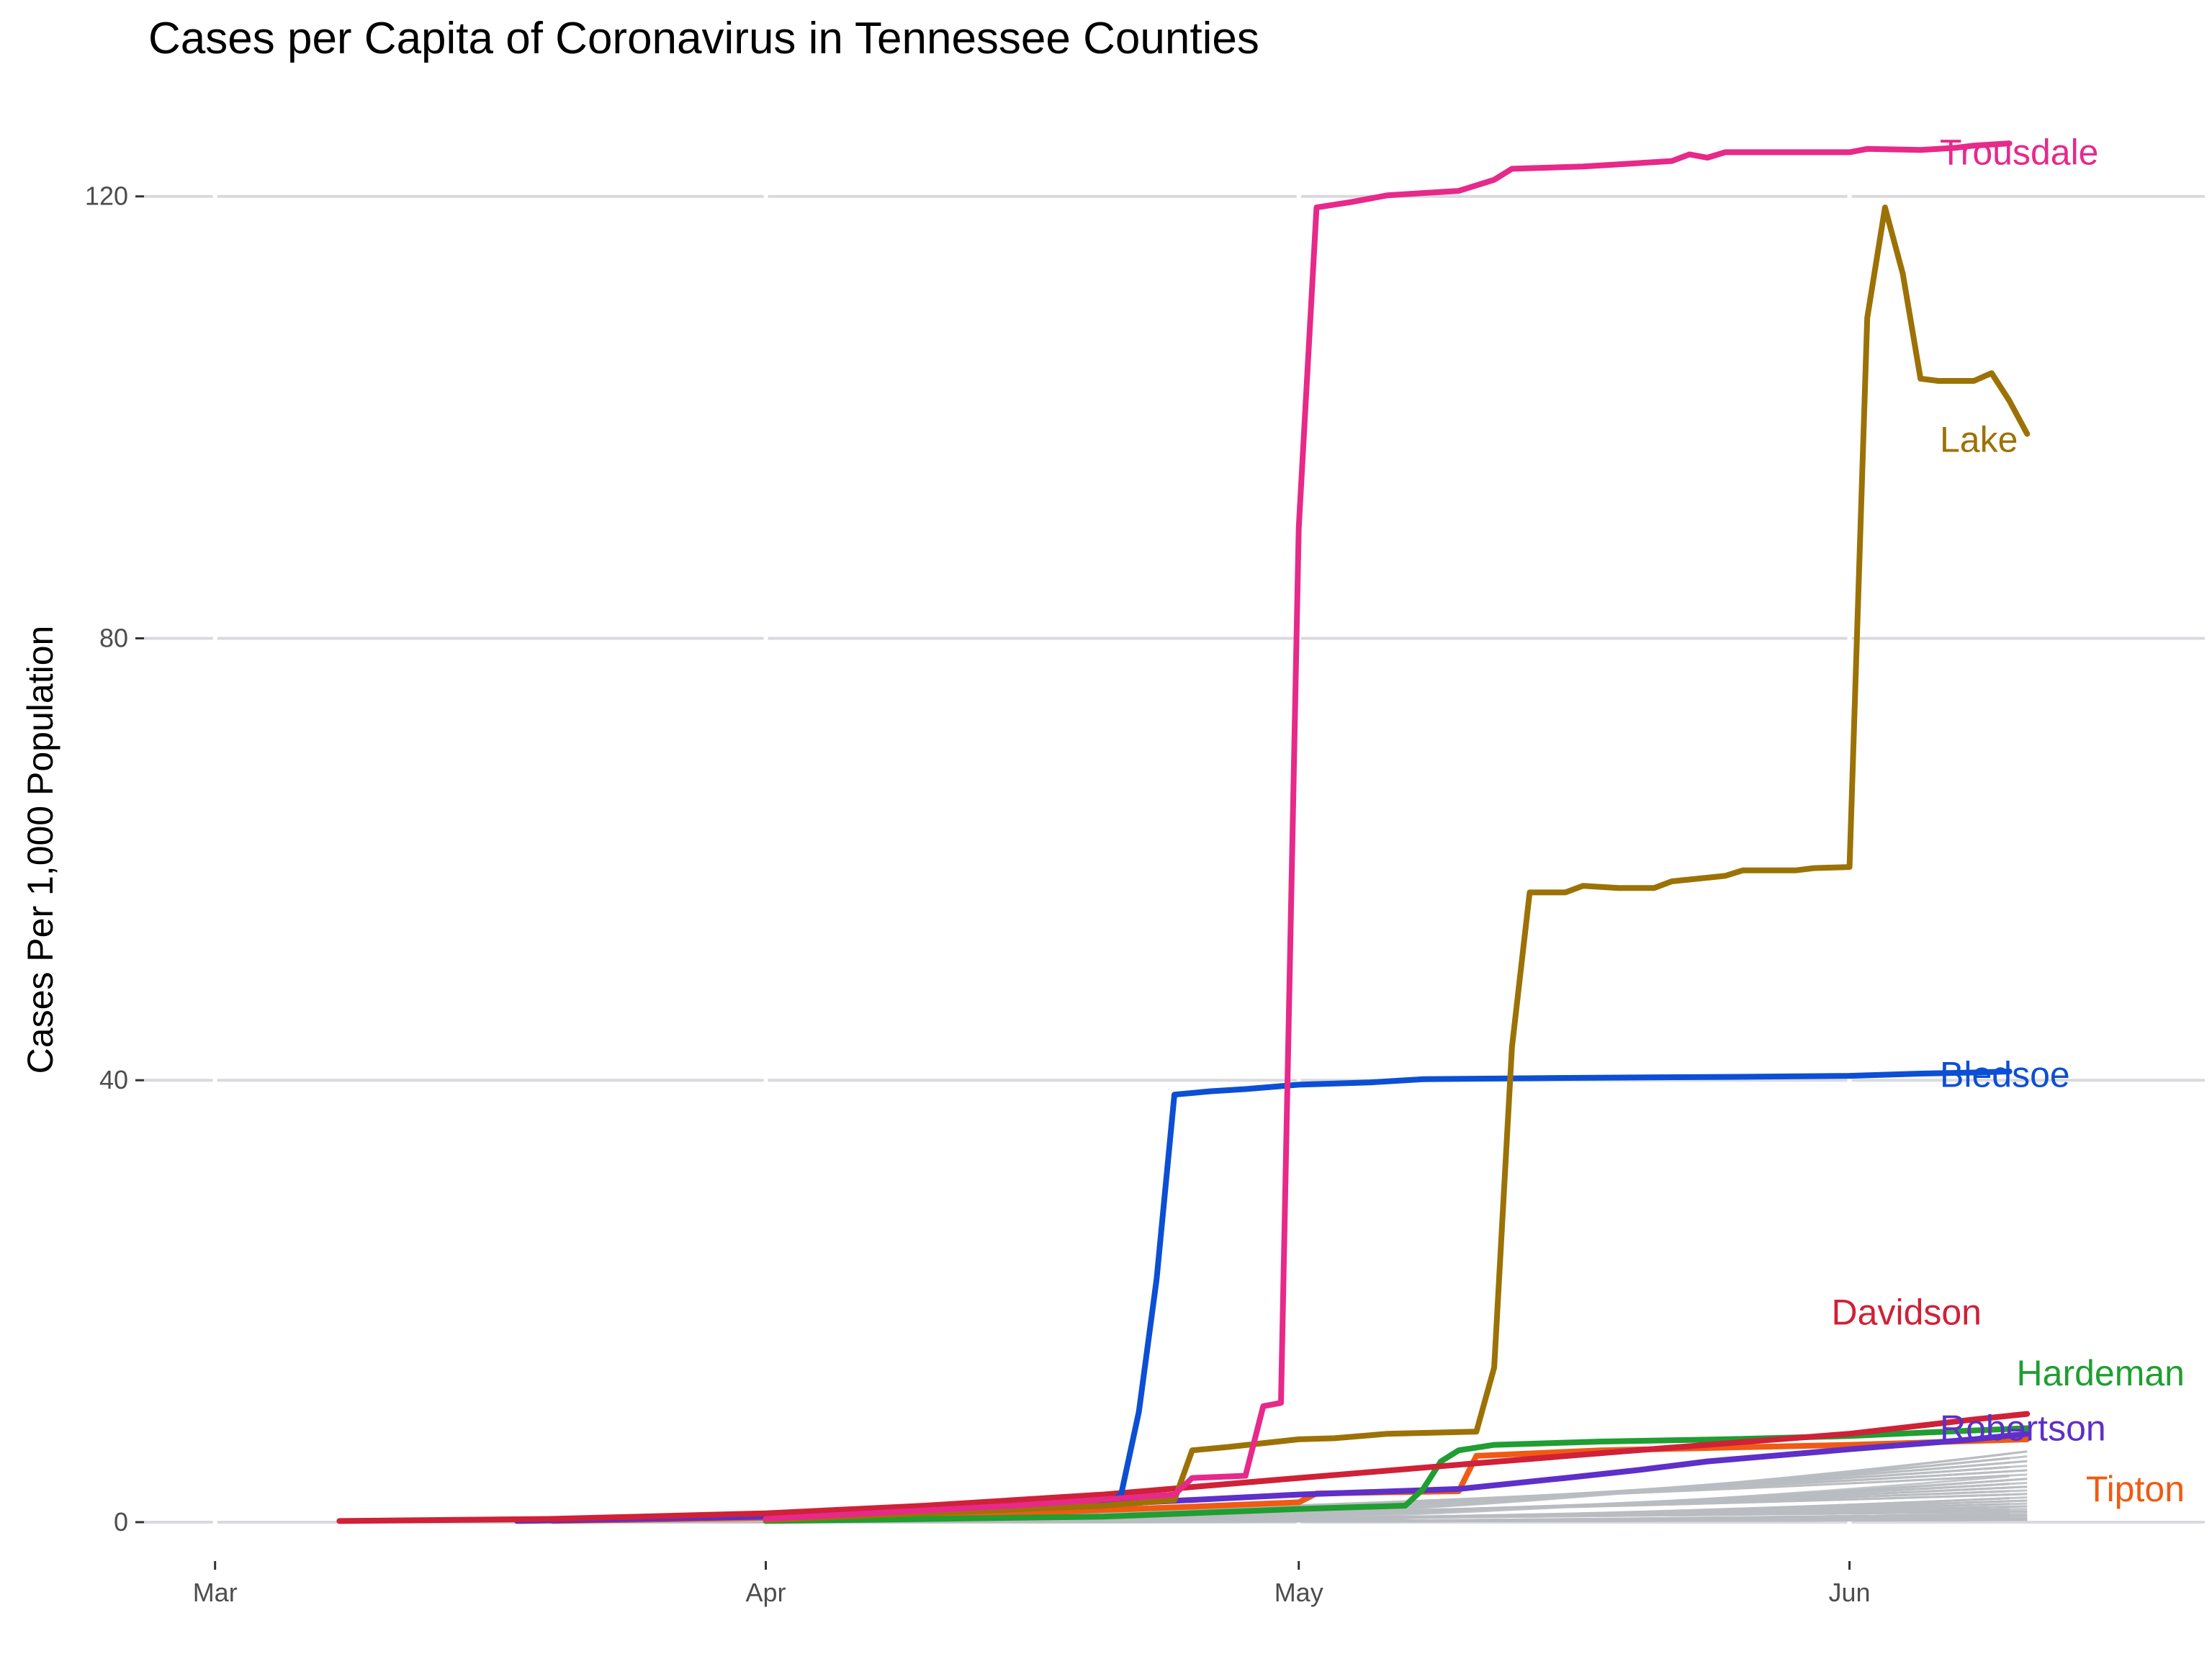 The width and height of the screenshot is (2212, 1659). I want to click on series-label-tipton: Tipton, so click(2135, 1489).